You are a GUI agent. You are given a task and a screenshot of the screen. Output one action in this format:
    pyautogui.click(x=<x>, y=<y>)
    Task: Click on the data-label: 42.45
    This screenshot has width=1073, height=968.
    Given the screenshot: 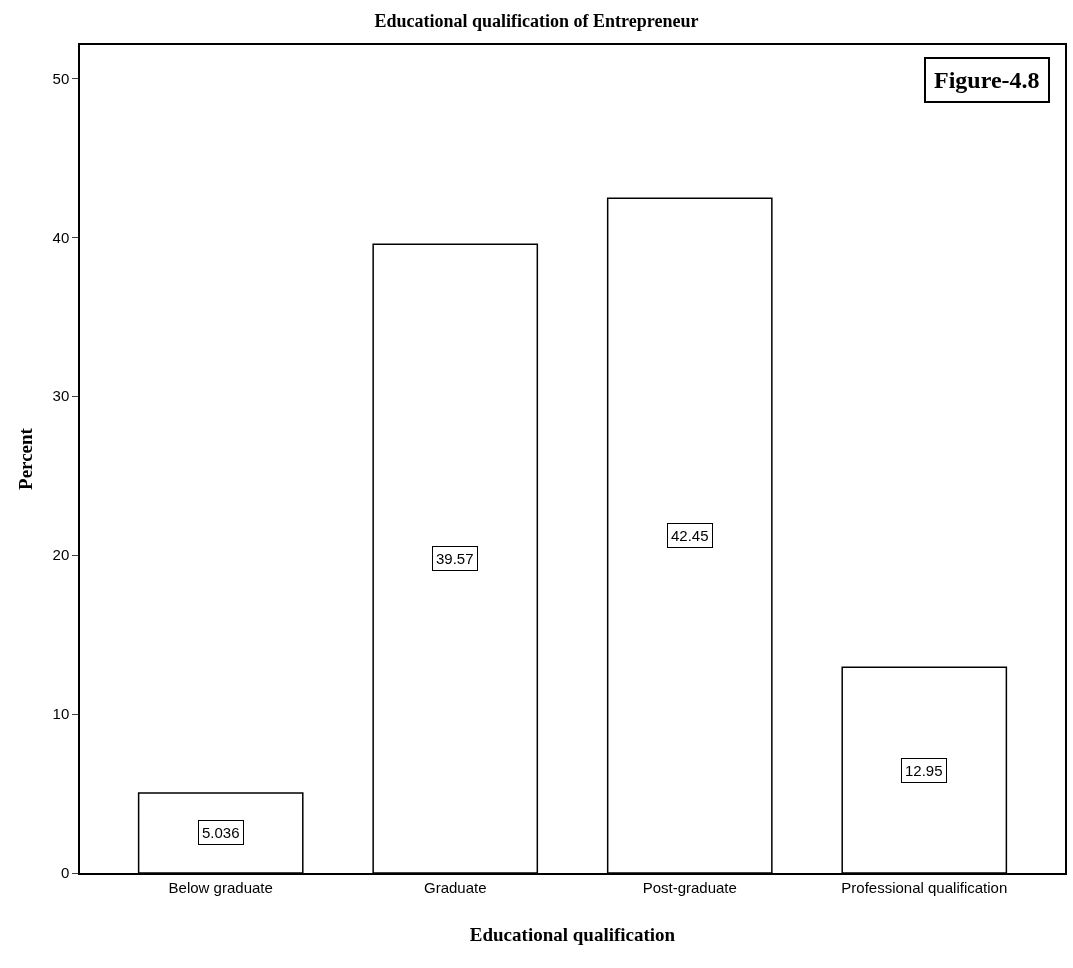 What is the action you would take?
    pyautogui.click(x=690, y=535)
    